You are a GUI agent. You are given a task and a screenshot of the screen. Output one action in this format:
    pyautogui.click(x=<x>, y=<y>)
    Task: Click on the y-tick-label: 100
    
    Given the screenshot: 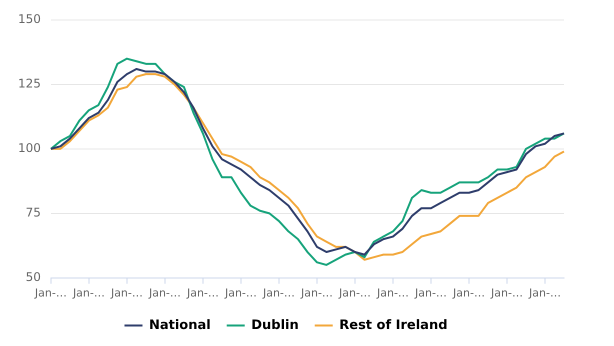 What is the action you would take?
    pyautogui.click(x=29, y=148)
    